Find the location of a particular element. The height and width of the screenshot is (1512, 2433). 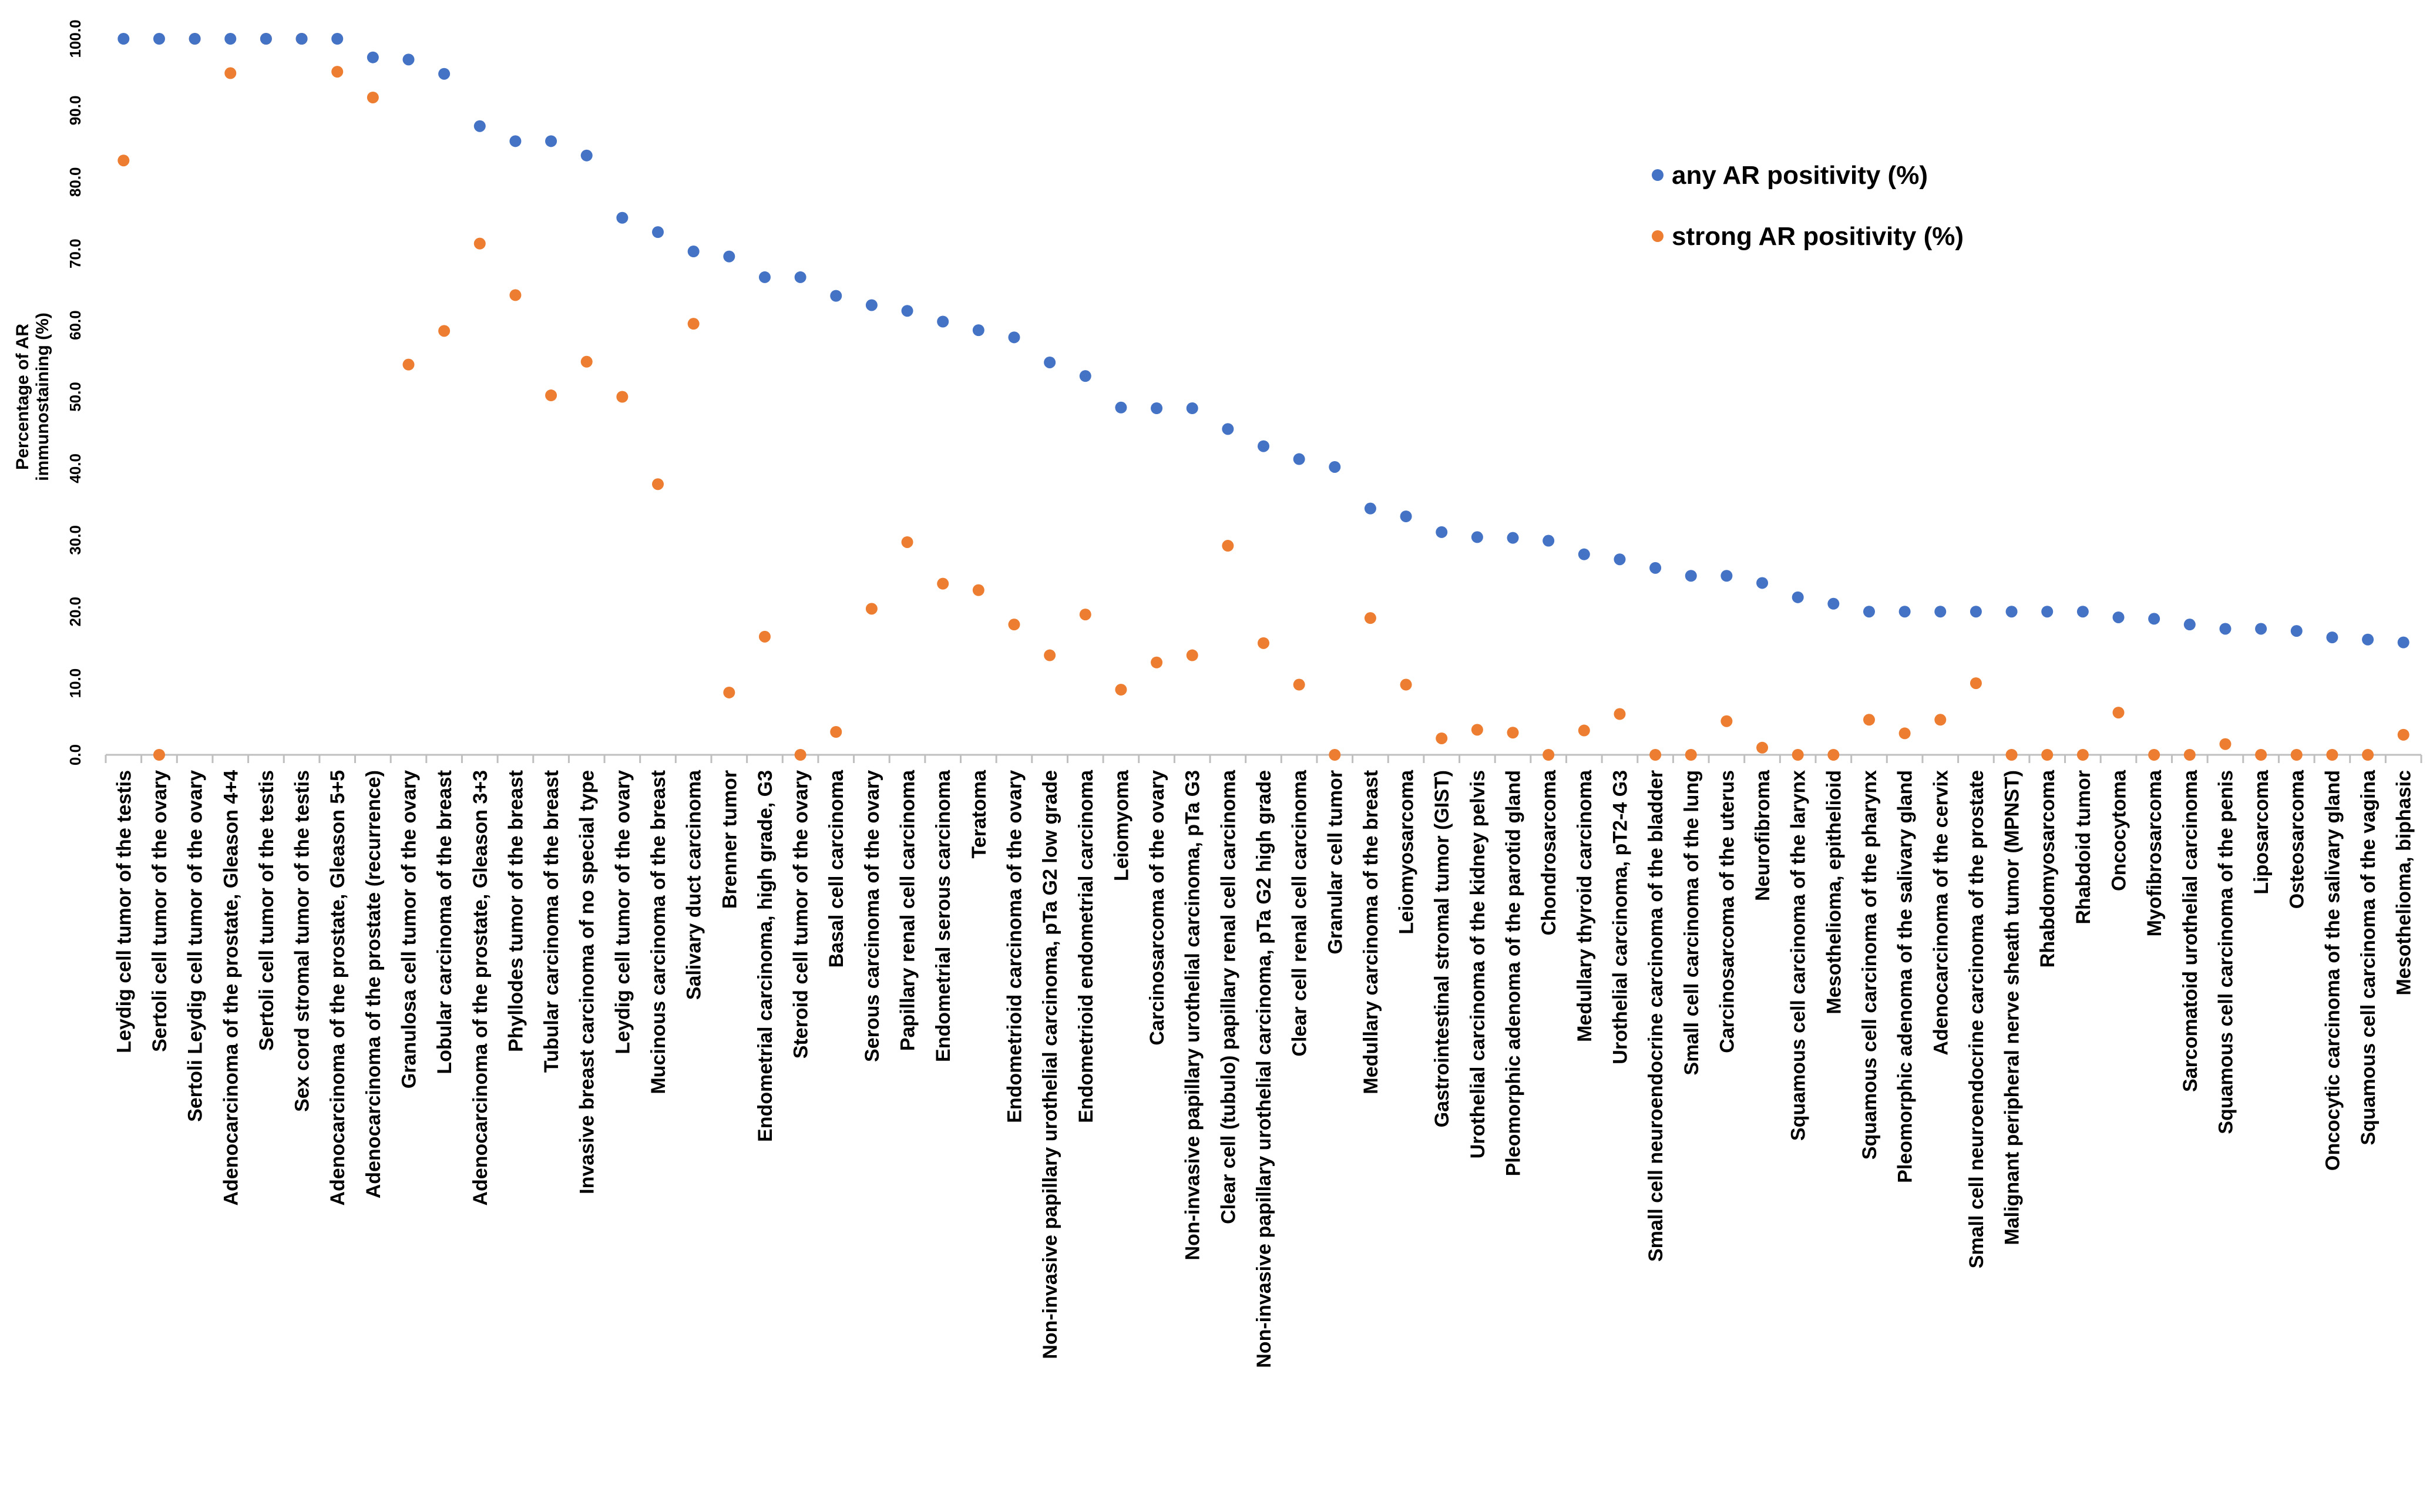

y-tick-label: 70.0 is located at coordinates (75, 253).